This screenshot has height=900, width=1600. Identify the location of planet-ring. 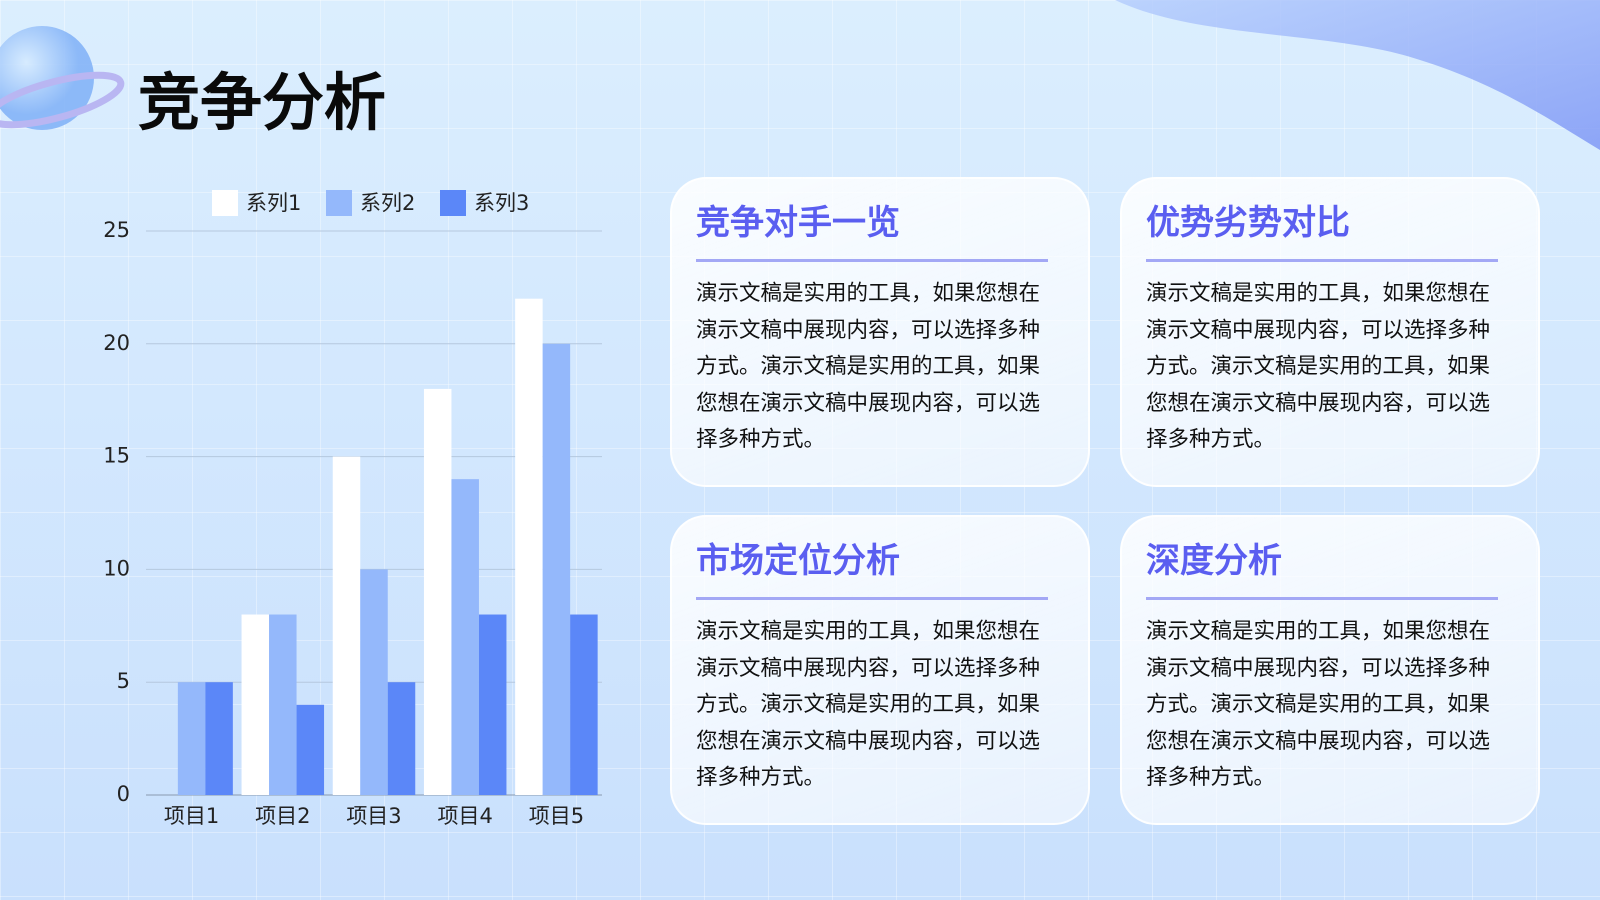
(62, 100).